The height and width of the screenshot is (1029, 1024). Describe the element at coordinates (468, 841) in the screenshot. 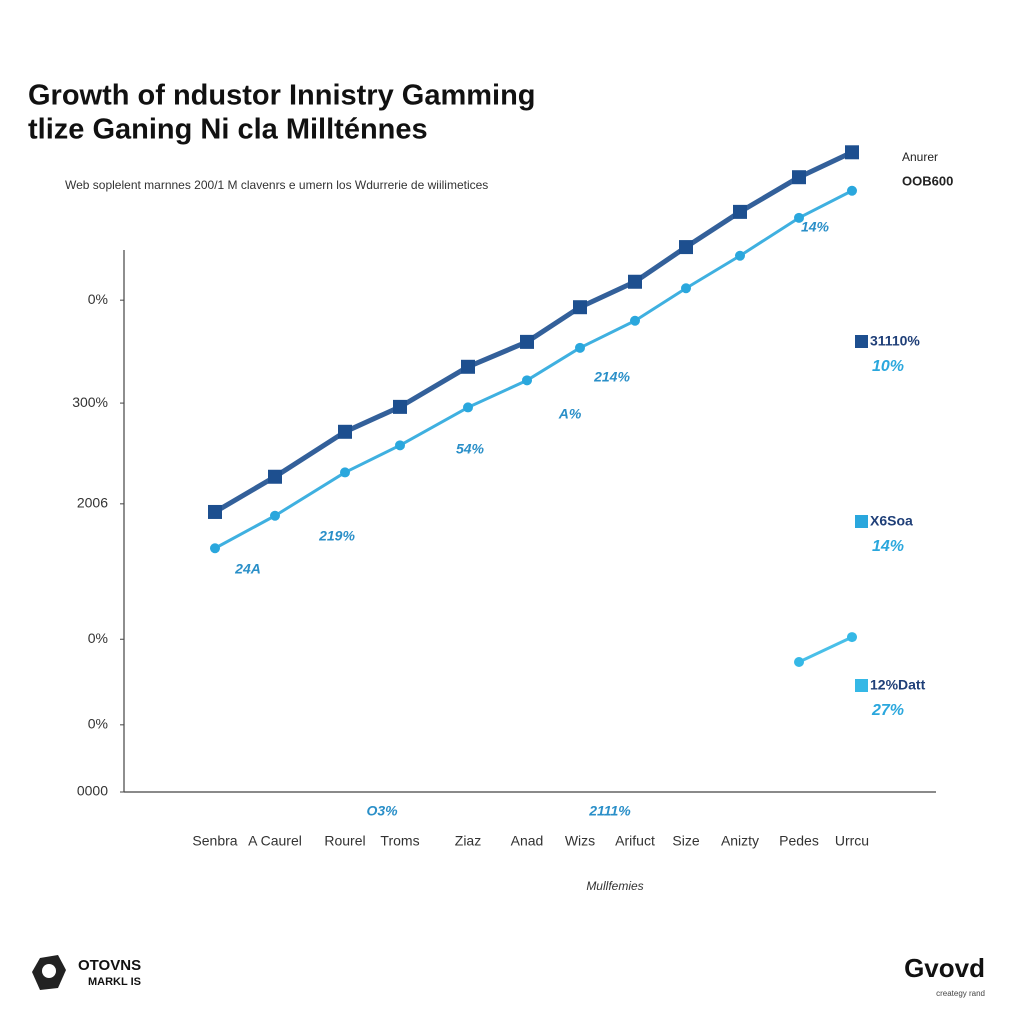

I see `x-tick-label: Ziaz` at that location.